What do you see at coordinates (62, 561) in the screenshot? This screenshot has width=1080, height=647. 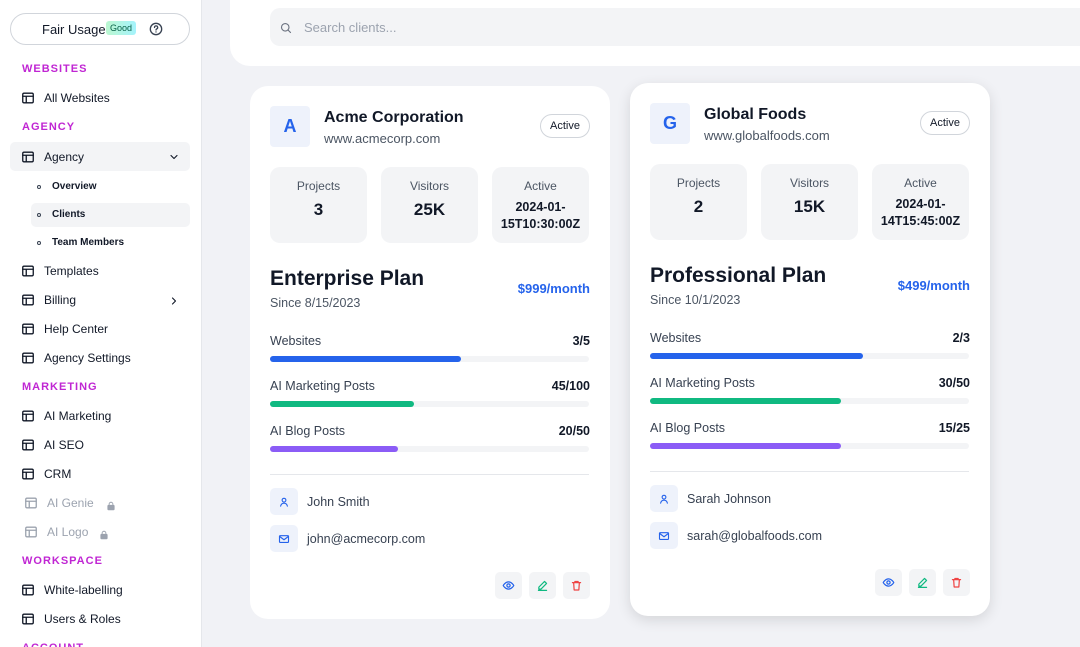 I see `section-heading: WORKSPACE` at bounding box center [62, 561].